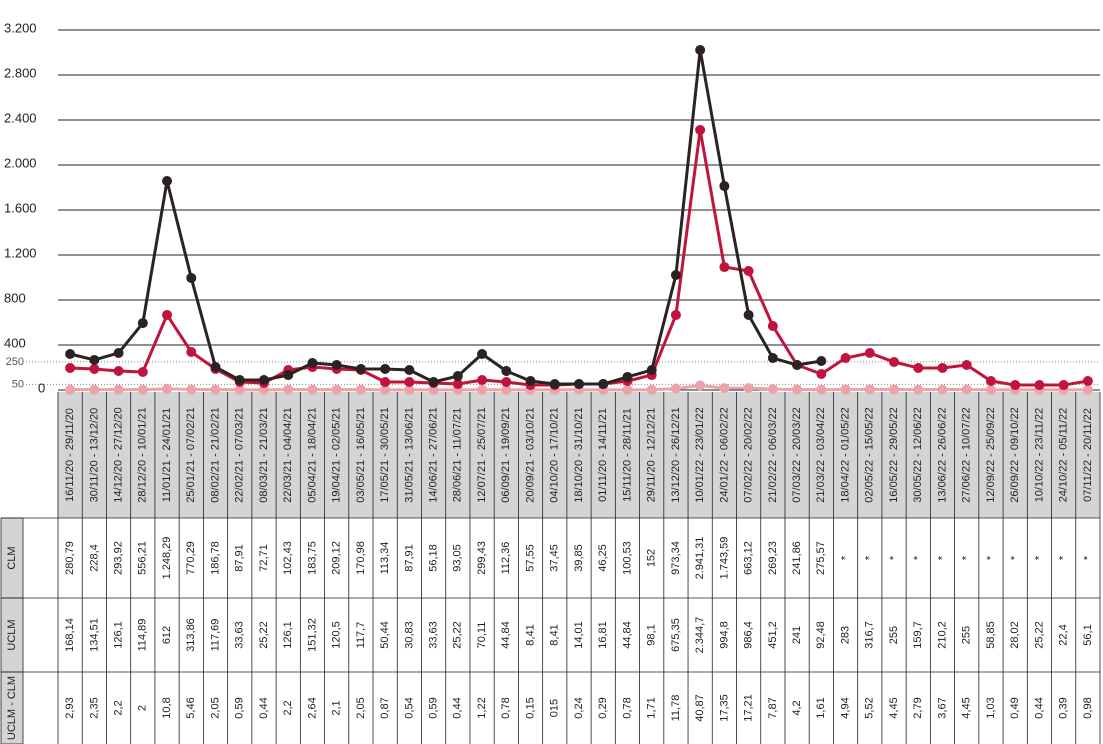  I want to click on table-cell: 612, so click(167, 635).